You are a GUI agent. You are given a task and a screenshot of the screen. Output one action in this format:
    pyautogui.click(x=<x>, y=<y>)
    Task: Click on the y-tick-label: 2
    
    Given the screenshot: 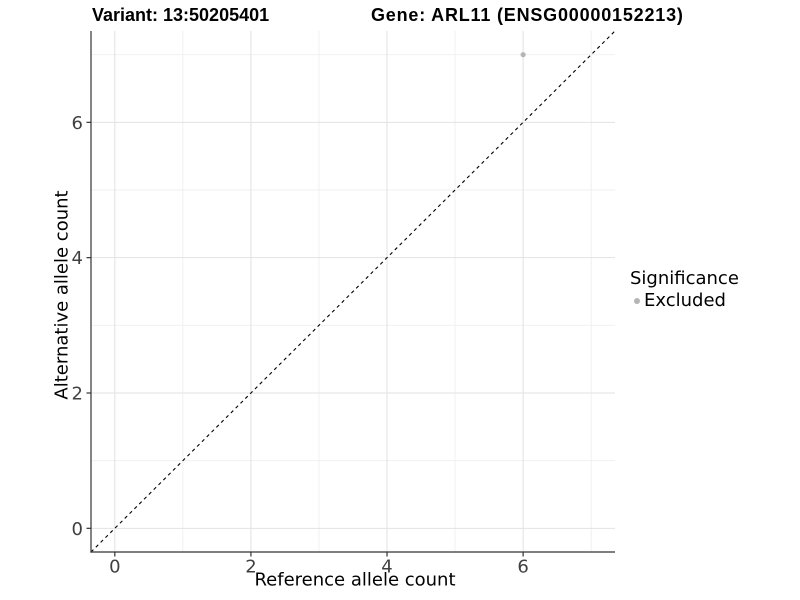 What is the action you would take?
    pyautogui.click(x=77, y=393)
    